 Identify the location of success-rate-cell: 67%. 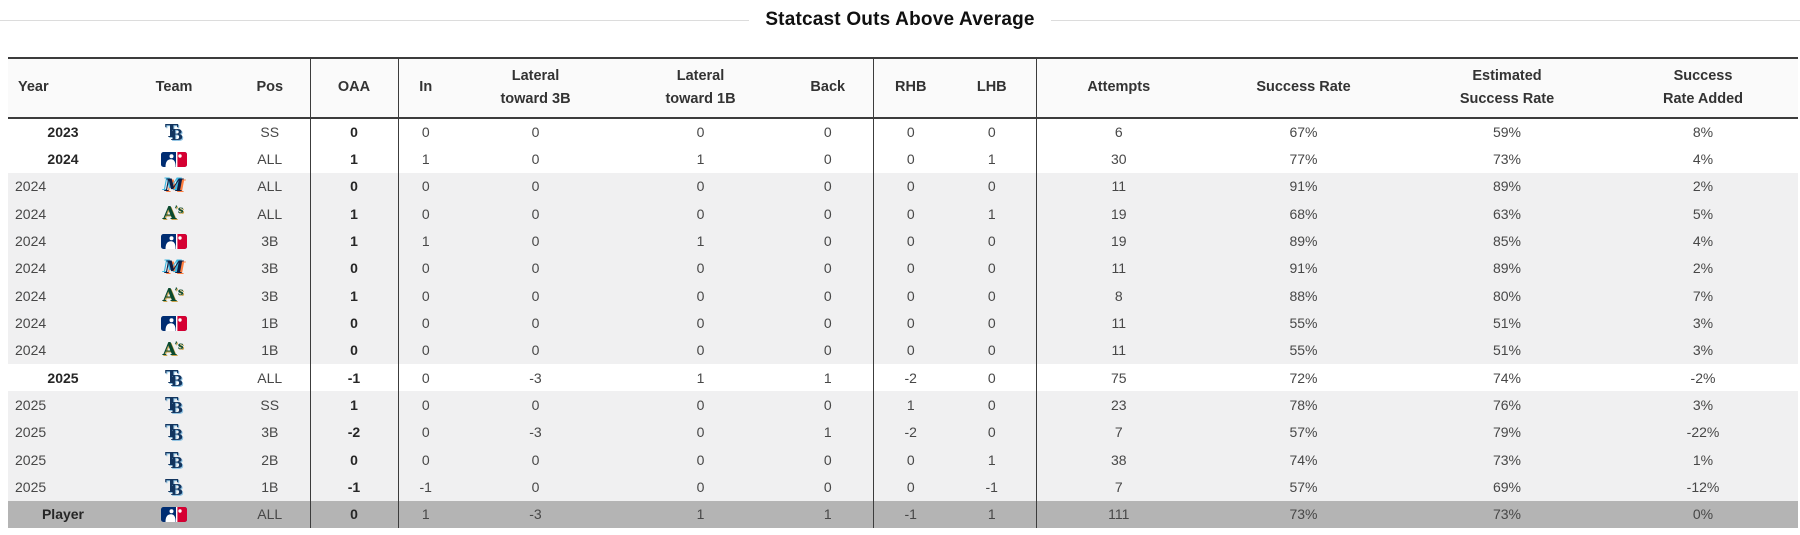
(1303, 132).